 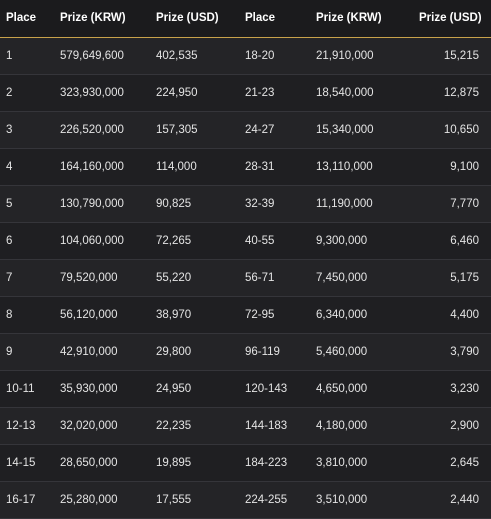 I want to click on table-row: 7 79,520,000 55,220 56-71 7,450,000 5,175, so click(x=245, y=278).